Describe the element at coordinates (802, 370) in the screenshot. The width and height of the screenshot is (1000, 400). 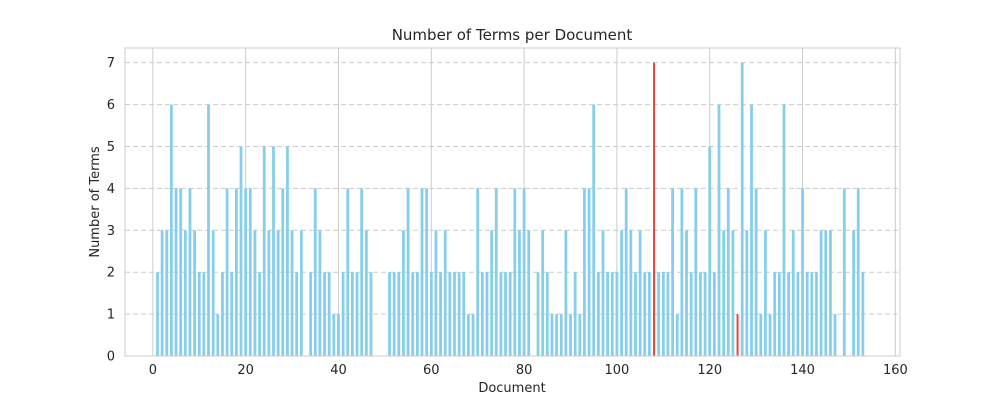
I see `x-tick-label: 140` at that location.